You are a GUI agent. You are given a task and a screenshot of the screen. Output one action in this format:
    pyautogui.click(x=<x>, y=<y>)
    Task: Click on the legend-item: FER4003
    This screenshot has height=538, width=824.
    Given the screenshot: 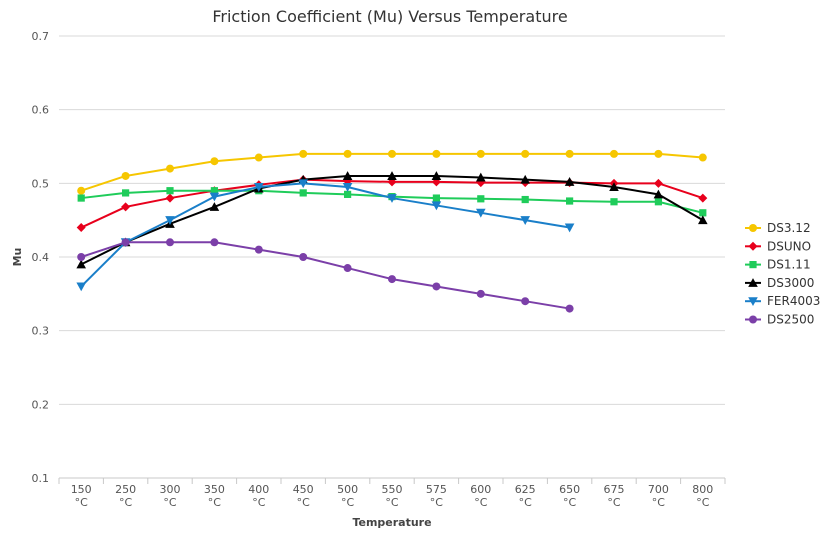 What is the action you would take?
    pyautogui.click(x=782, y=301)
    